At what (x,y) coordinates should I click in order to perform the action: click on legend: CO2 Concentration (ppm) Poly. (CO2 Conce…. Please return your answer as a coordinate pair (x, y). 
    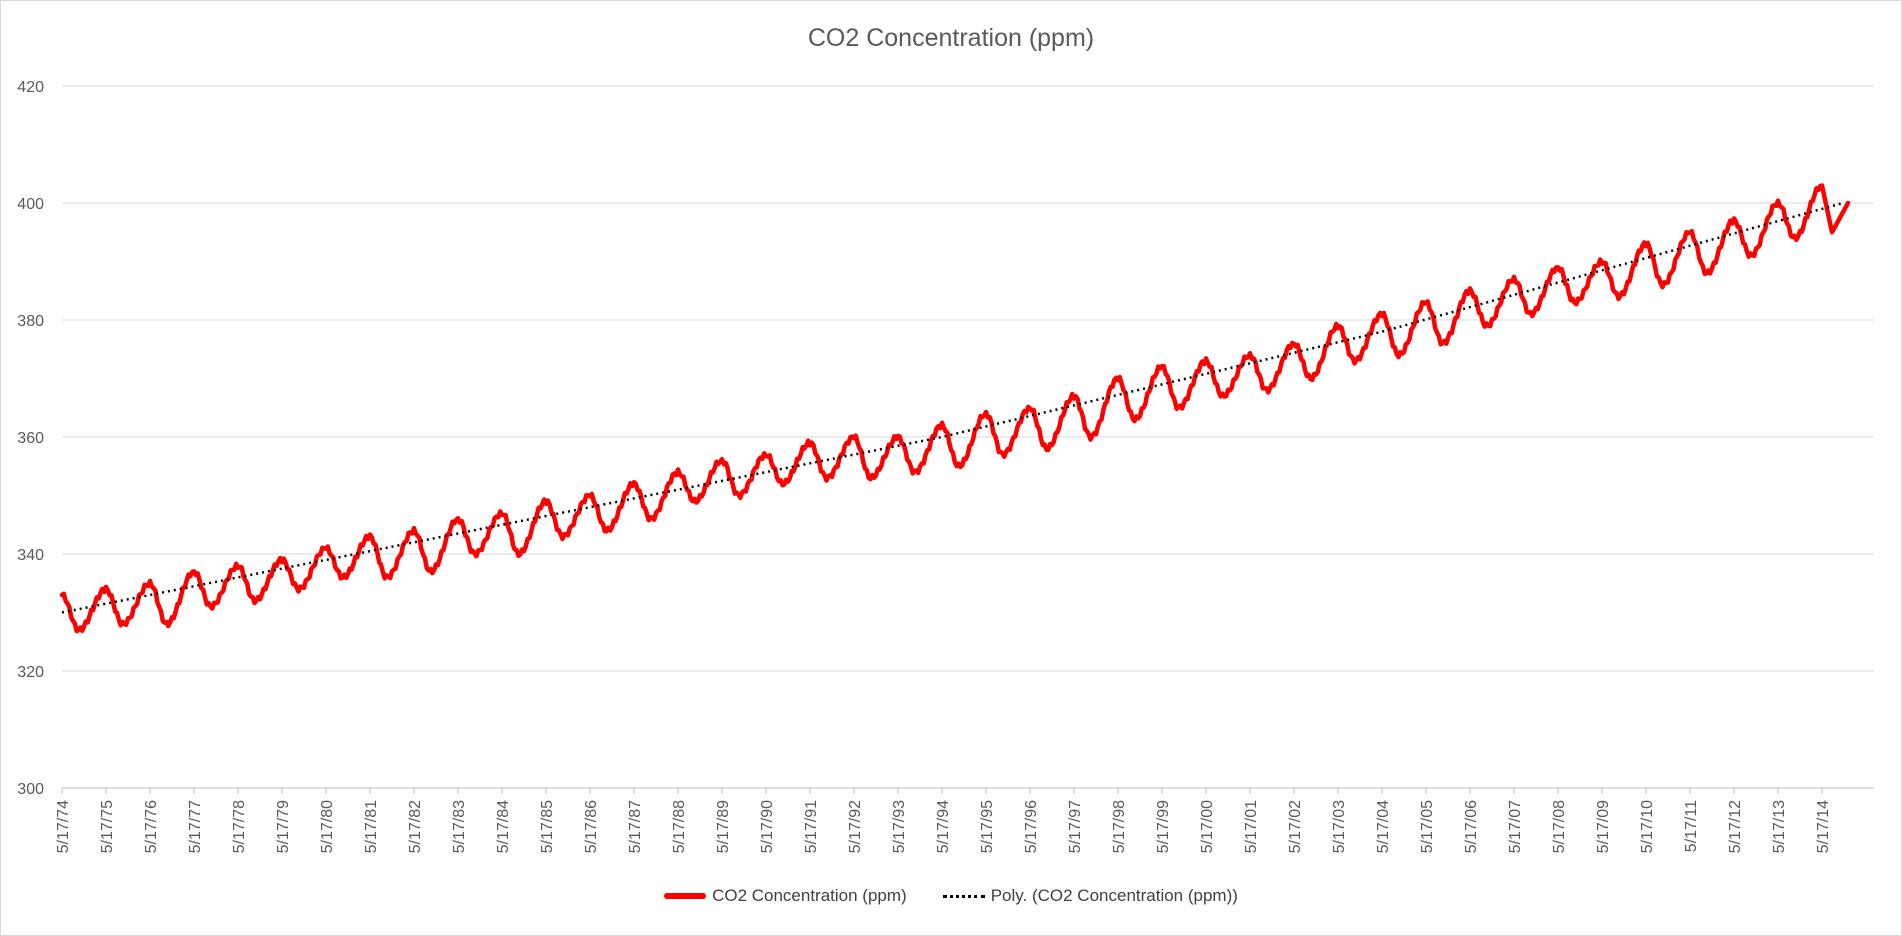
    Looking at the image, I should click on (951, 896).